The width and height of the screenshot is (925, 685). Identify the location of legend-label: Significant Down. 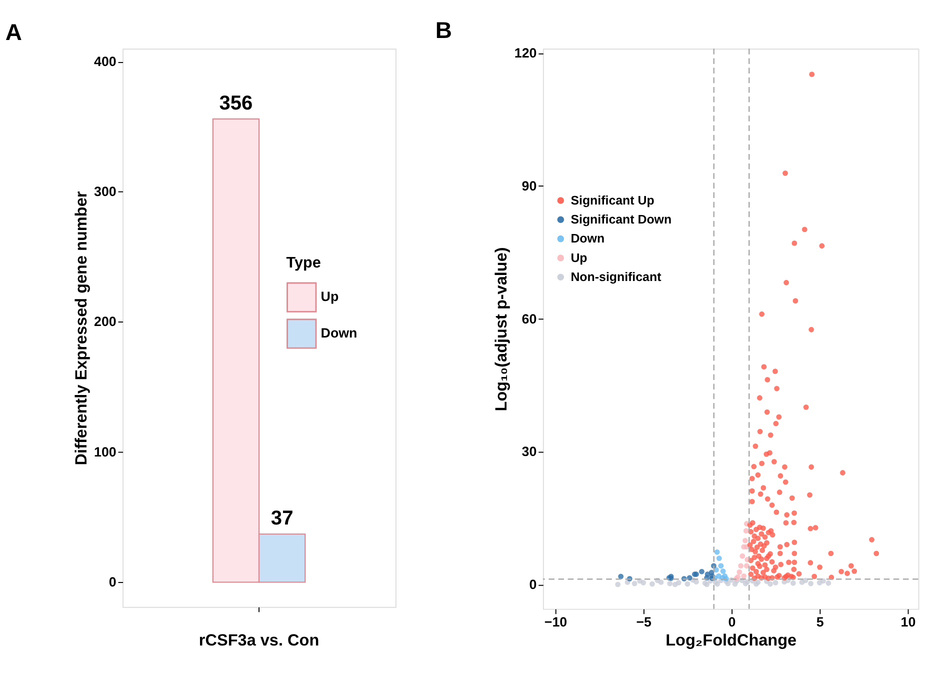
(621, 219).